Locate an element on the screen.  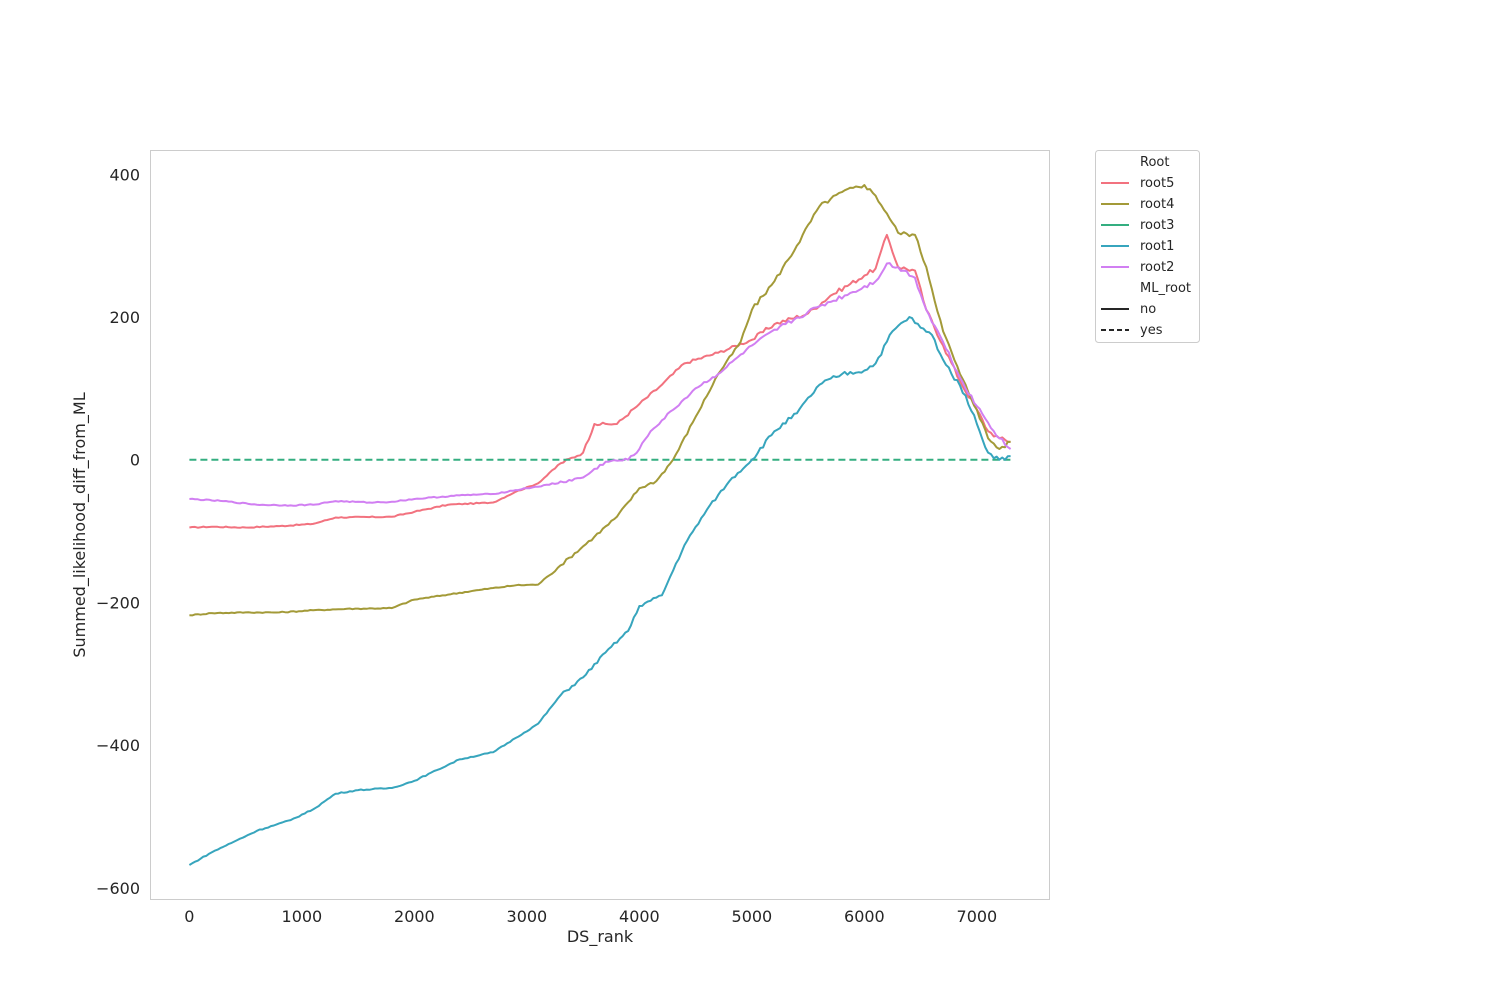
legend-title-root: Root is located at coordinates (1154, 162).